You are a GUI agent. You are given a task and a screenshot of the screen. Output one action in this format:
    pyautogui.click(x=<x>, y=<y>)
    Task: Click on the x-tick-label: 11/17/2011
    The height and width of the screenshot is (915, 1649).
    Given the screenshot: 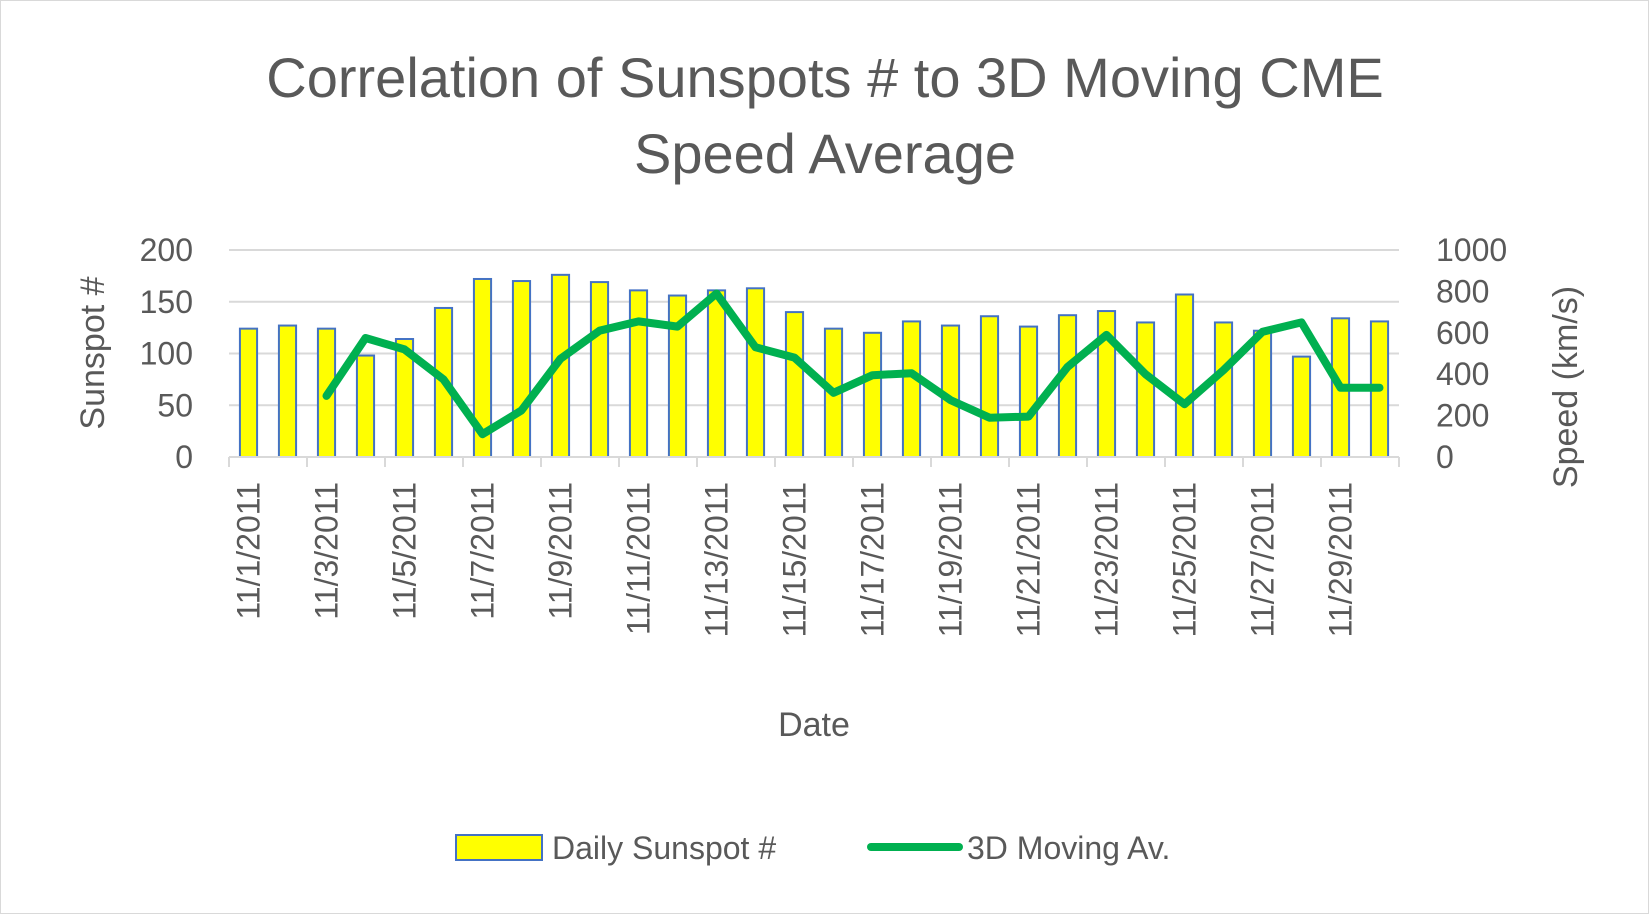 What is the action you would take?
    pyautogui.click(x=873, y=559)
    